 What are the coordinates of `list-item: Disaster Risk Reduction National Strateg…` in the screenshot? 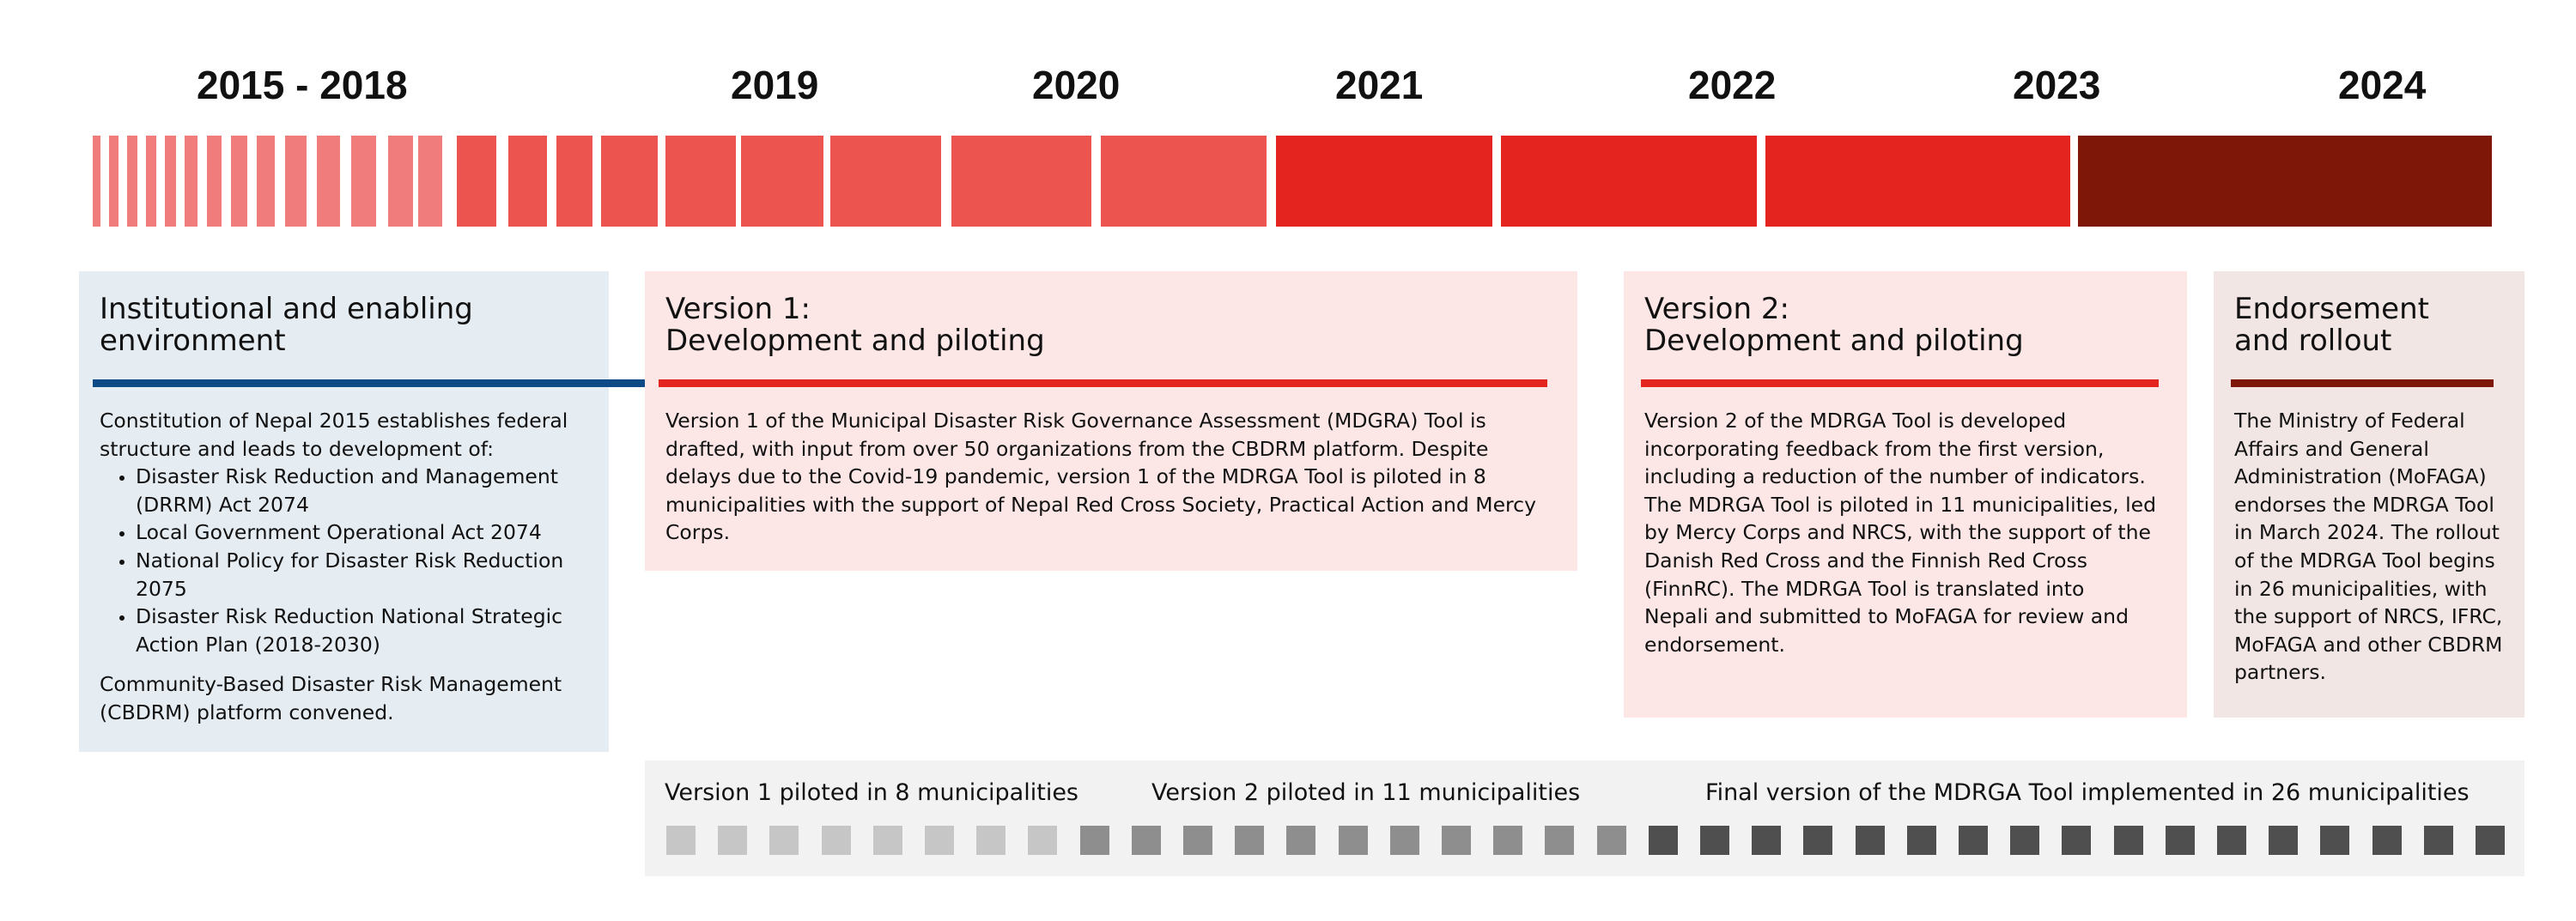 It's located at (367, 631).